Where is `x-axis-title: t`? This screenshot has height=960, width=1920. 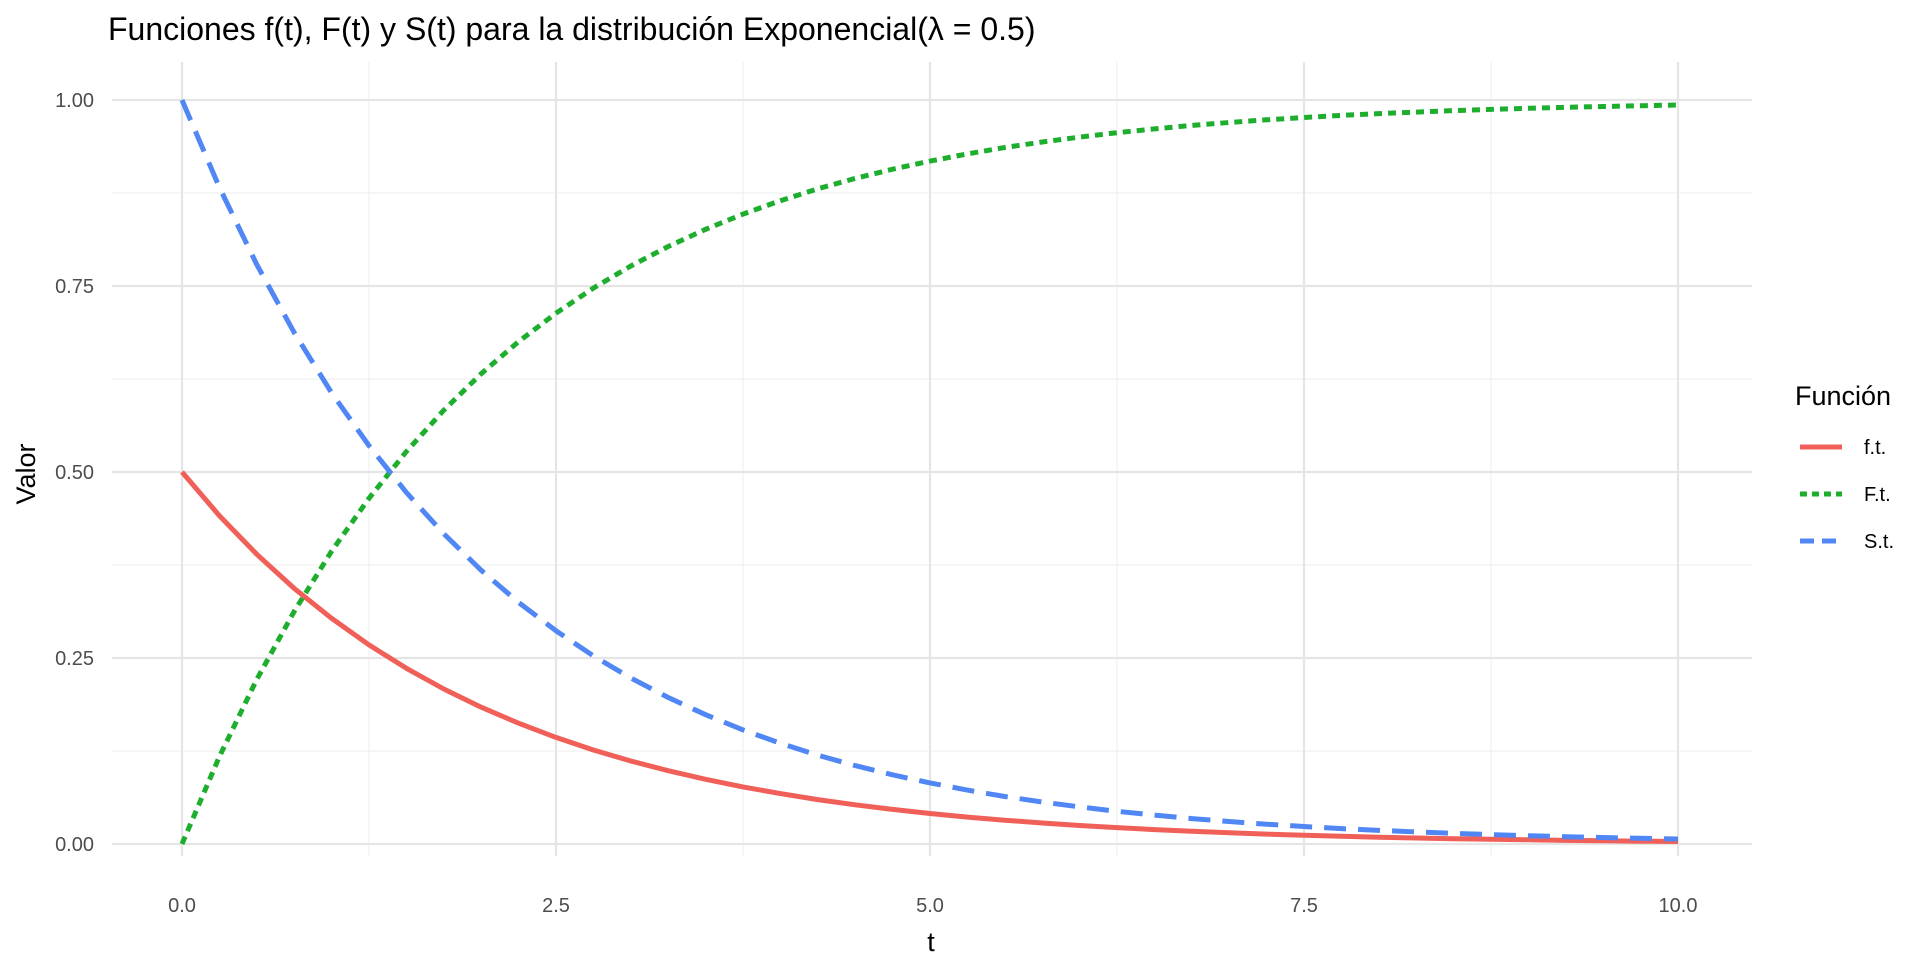
x-axis-title: t is located at coordinates (931, 942).